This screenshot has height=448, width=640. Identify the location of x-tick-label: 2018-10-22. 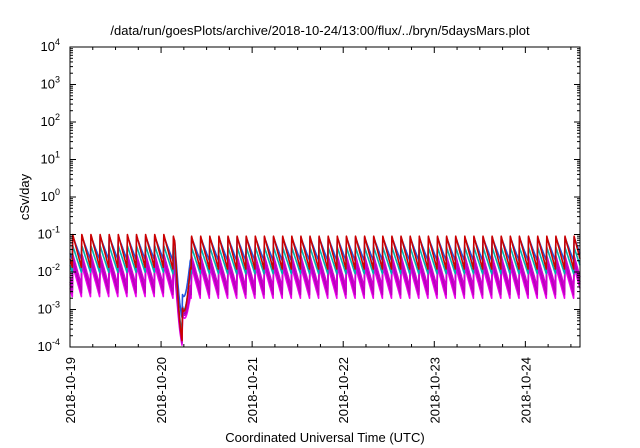
(343, 390).